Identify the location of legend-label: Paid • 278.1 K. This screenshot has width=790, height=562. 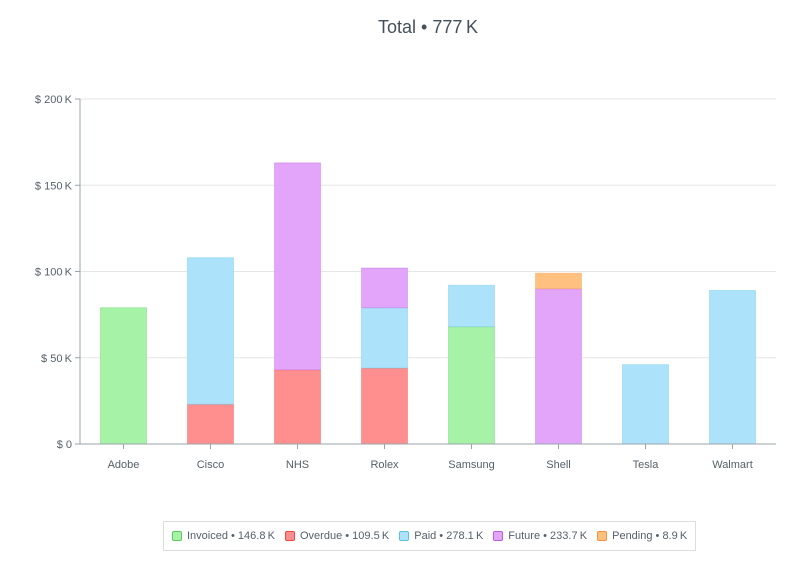
(449, 536).